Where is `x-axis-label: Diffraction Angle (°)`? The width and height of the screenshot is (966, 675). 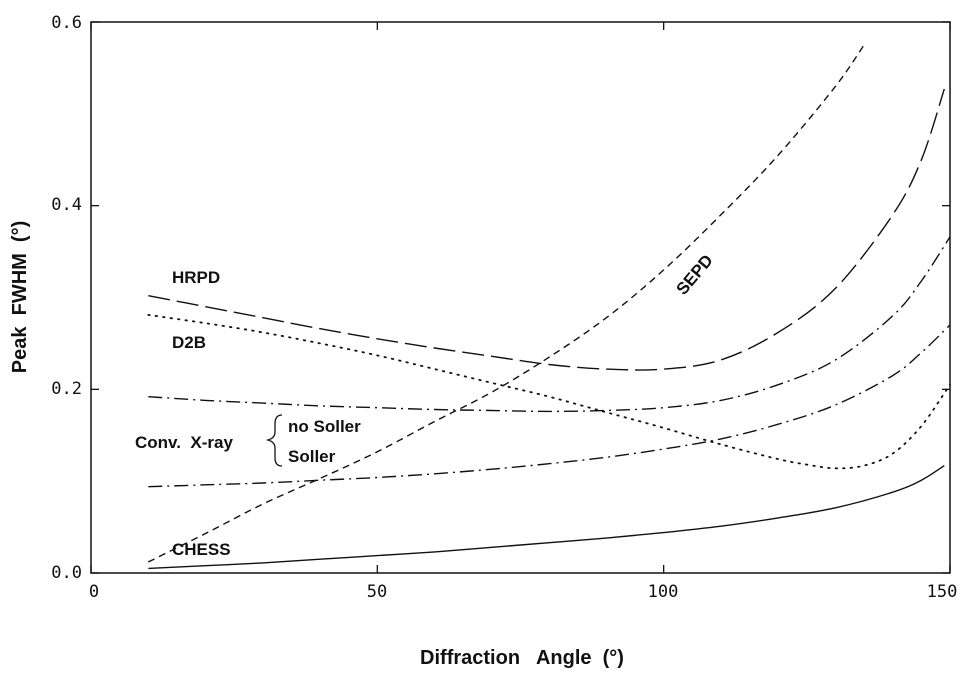 x-axis-label: Diffraction Angle (°) is located at coordinates (522, 658).